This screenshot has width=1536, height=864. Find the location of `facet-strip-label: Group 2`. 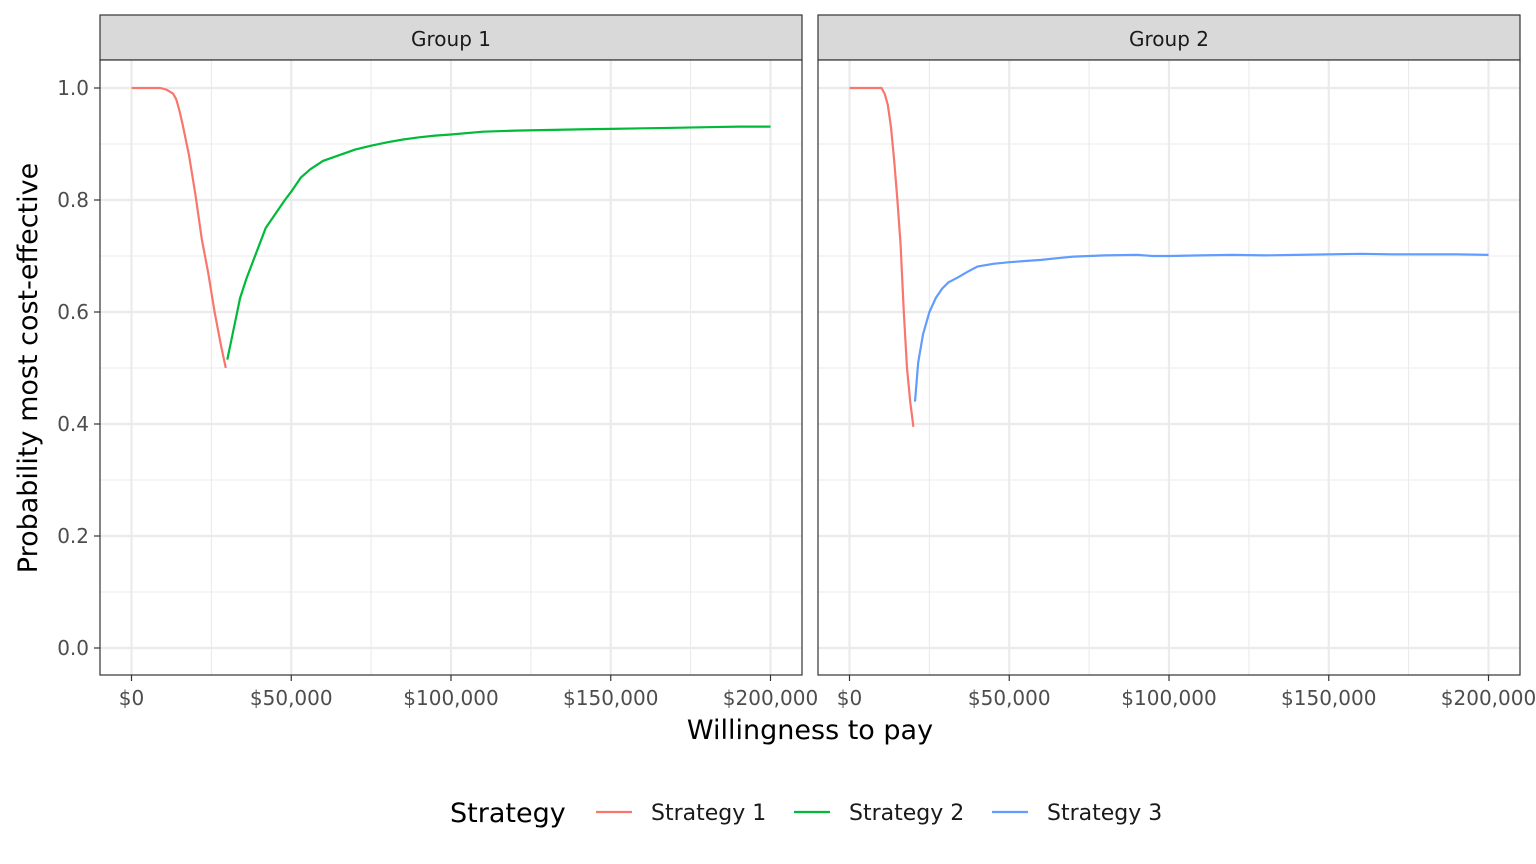

facet-strip-label: Group 2 is located at coordinates (1169, 39).